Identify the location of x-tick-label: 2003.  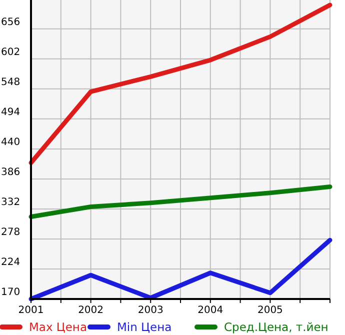
(151, 310).